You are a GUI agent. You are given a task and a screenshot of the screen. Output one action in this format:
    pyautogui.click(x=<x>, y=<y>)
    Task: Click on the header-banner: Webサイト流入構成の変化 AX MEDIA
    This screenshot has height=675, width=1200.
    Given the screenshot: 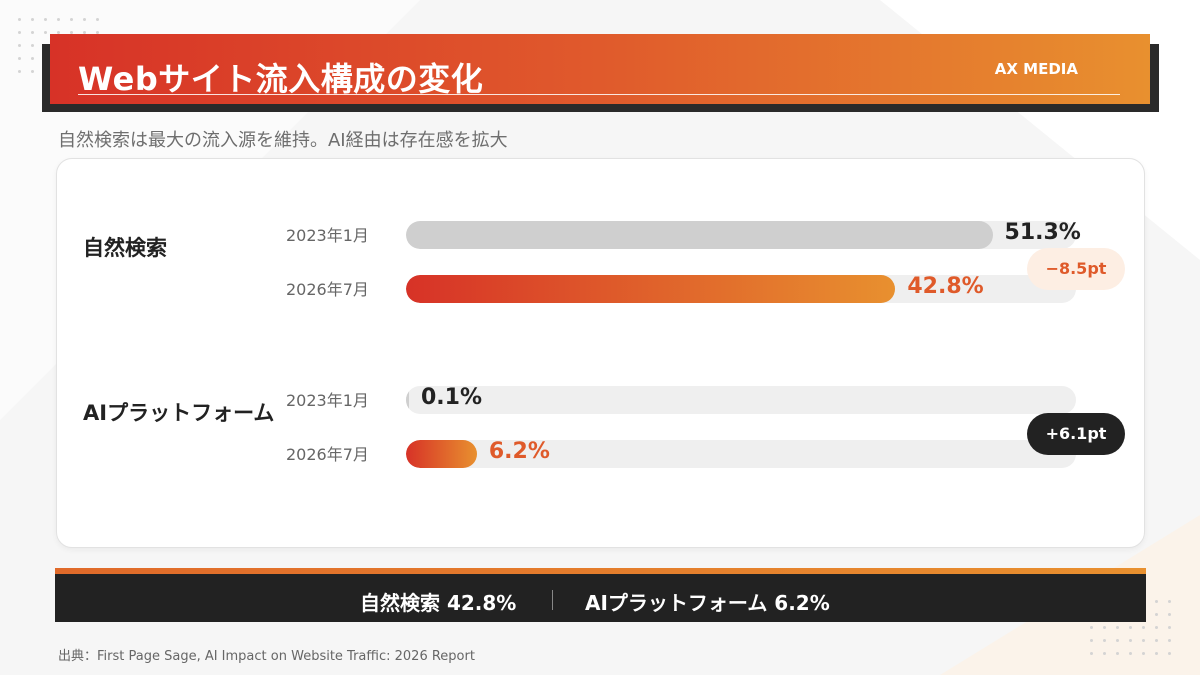 What is the action you would take?
    pyautogui.click(x=600, y=69)
    